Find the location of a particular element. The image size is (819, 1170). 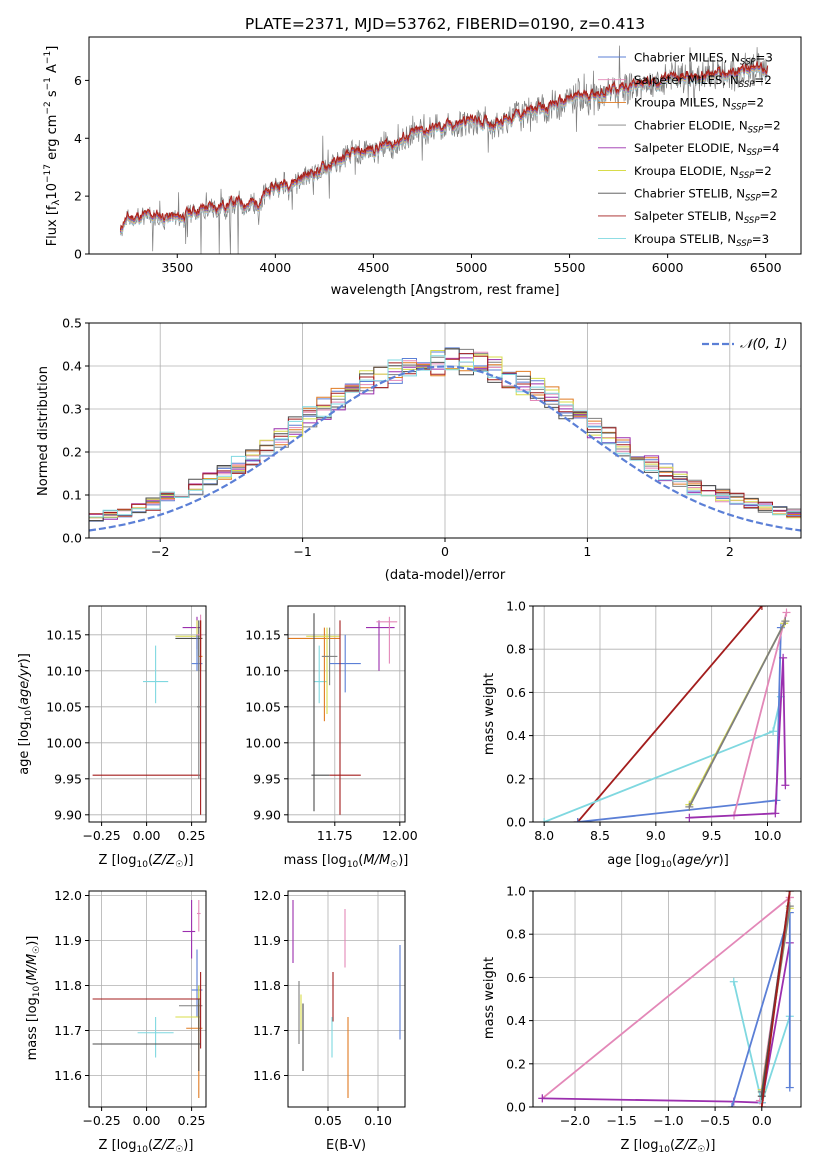

residuals-xlabel: (data-model)/error is located at coordinates (445, 575).